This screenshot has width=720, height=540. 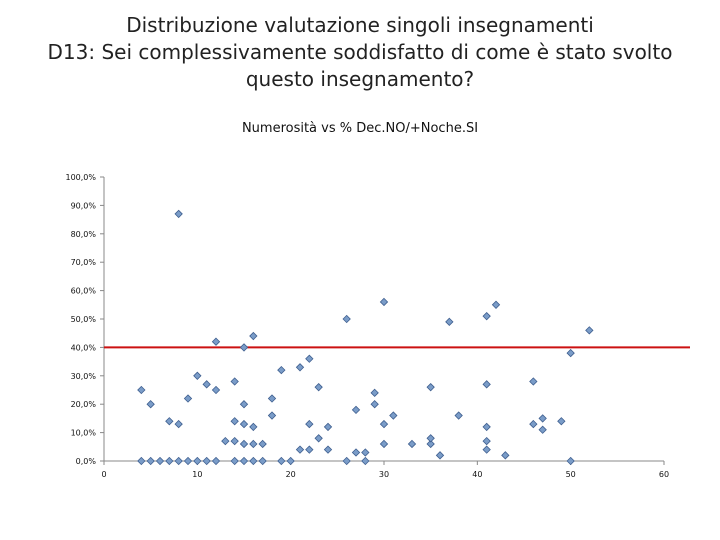 I want to click on y-tick-label: 20,0%, so click(x=84, y=404).